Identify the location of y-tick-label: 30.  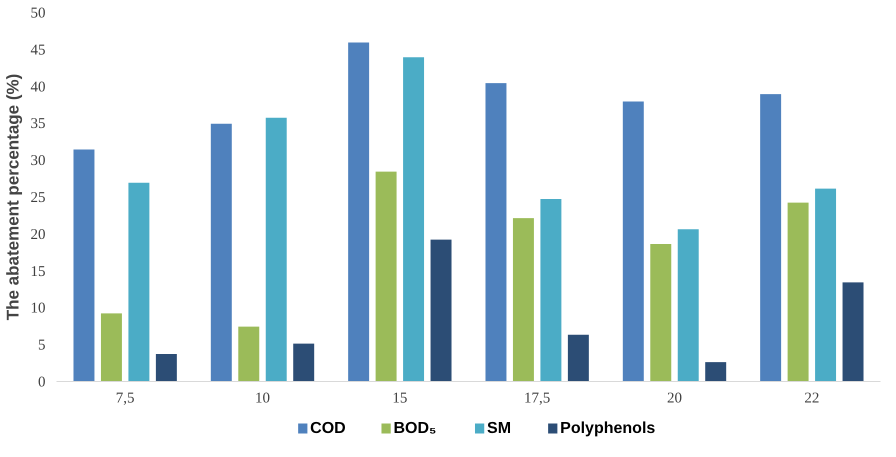
(38, 161).